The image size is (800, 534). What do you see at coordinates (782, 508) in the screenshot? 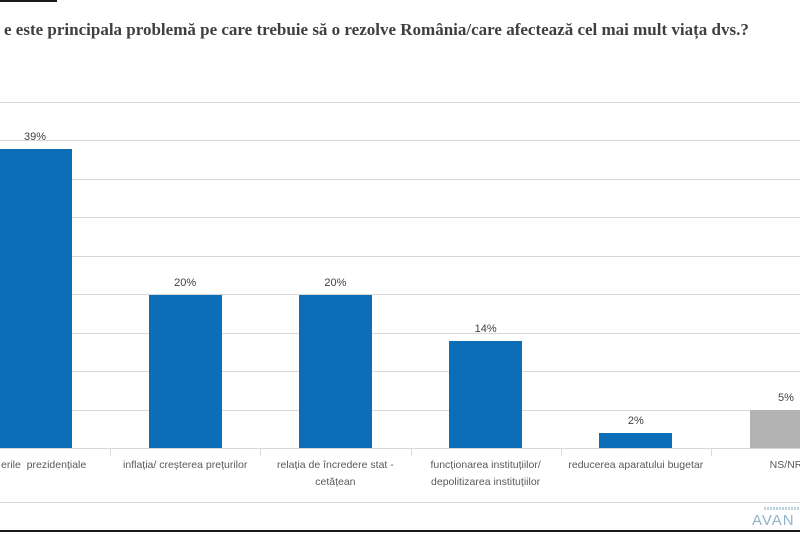
I see `logo-microtext` at bounding box center [782, 508].